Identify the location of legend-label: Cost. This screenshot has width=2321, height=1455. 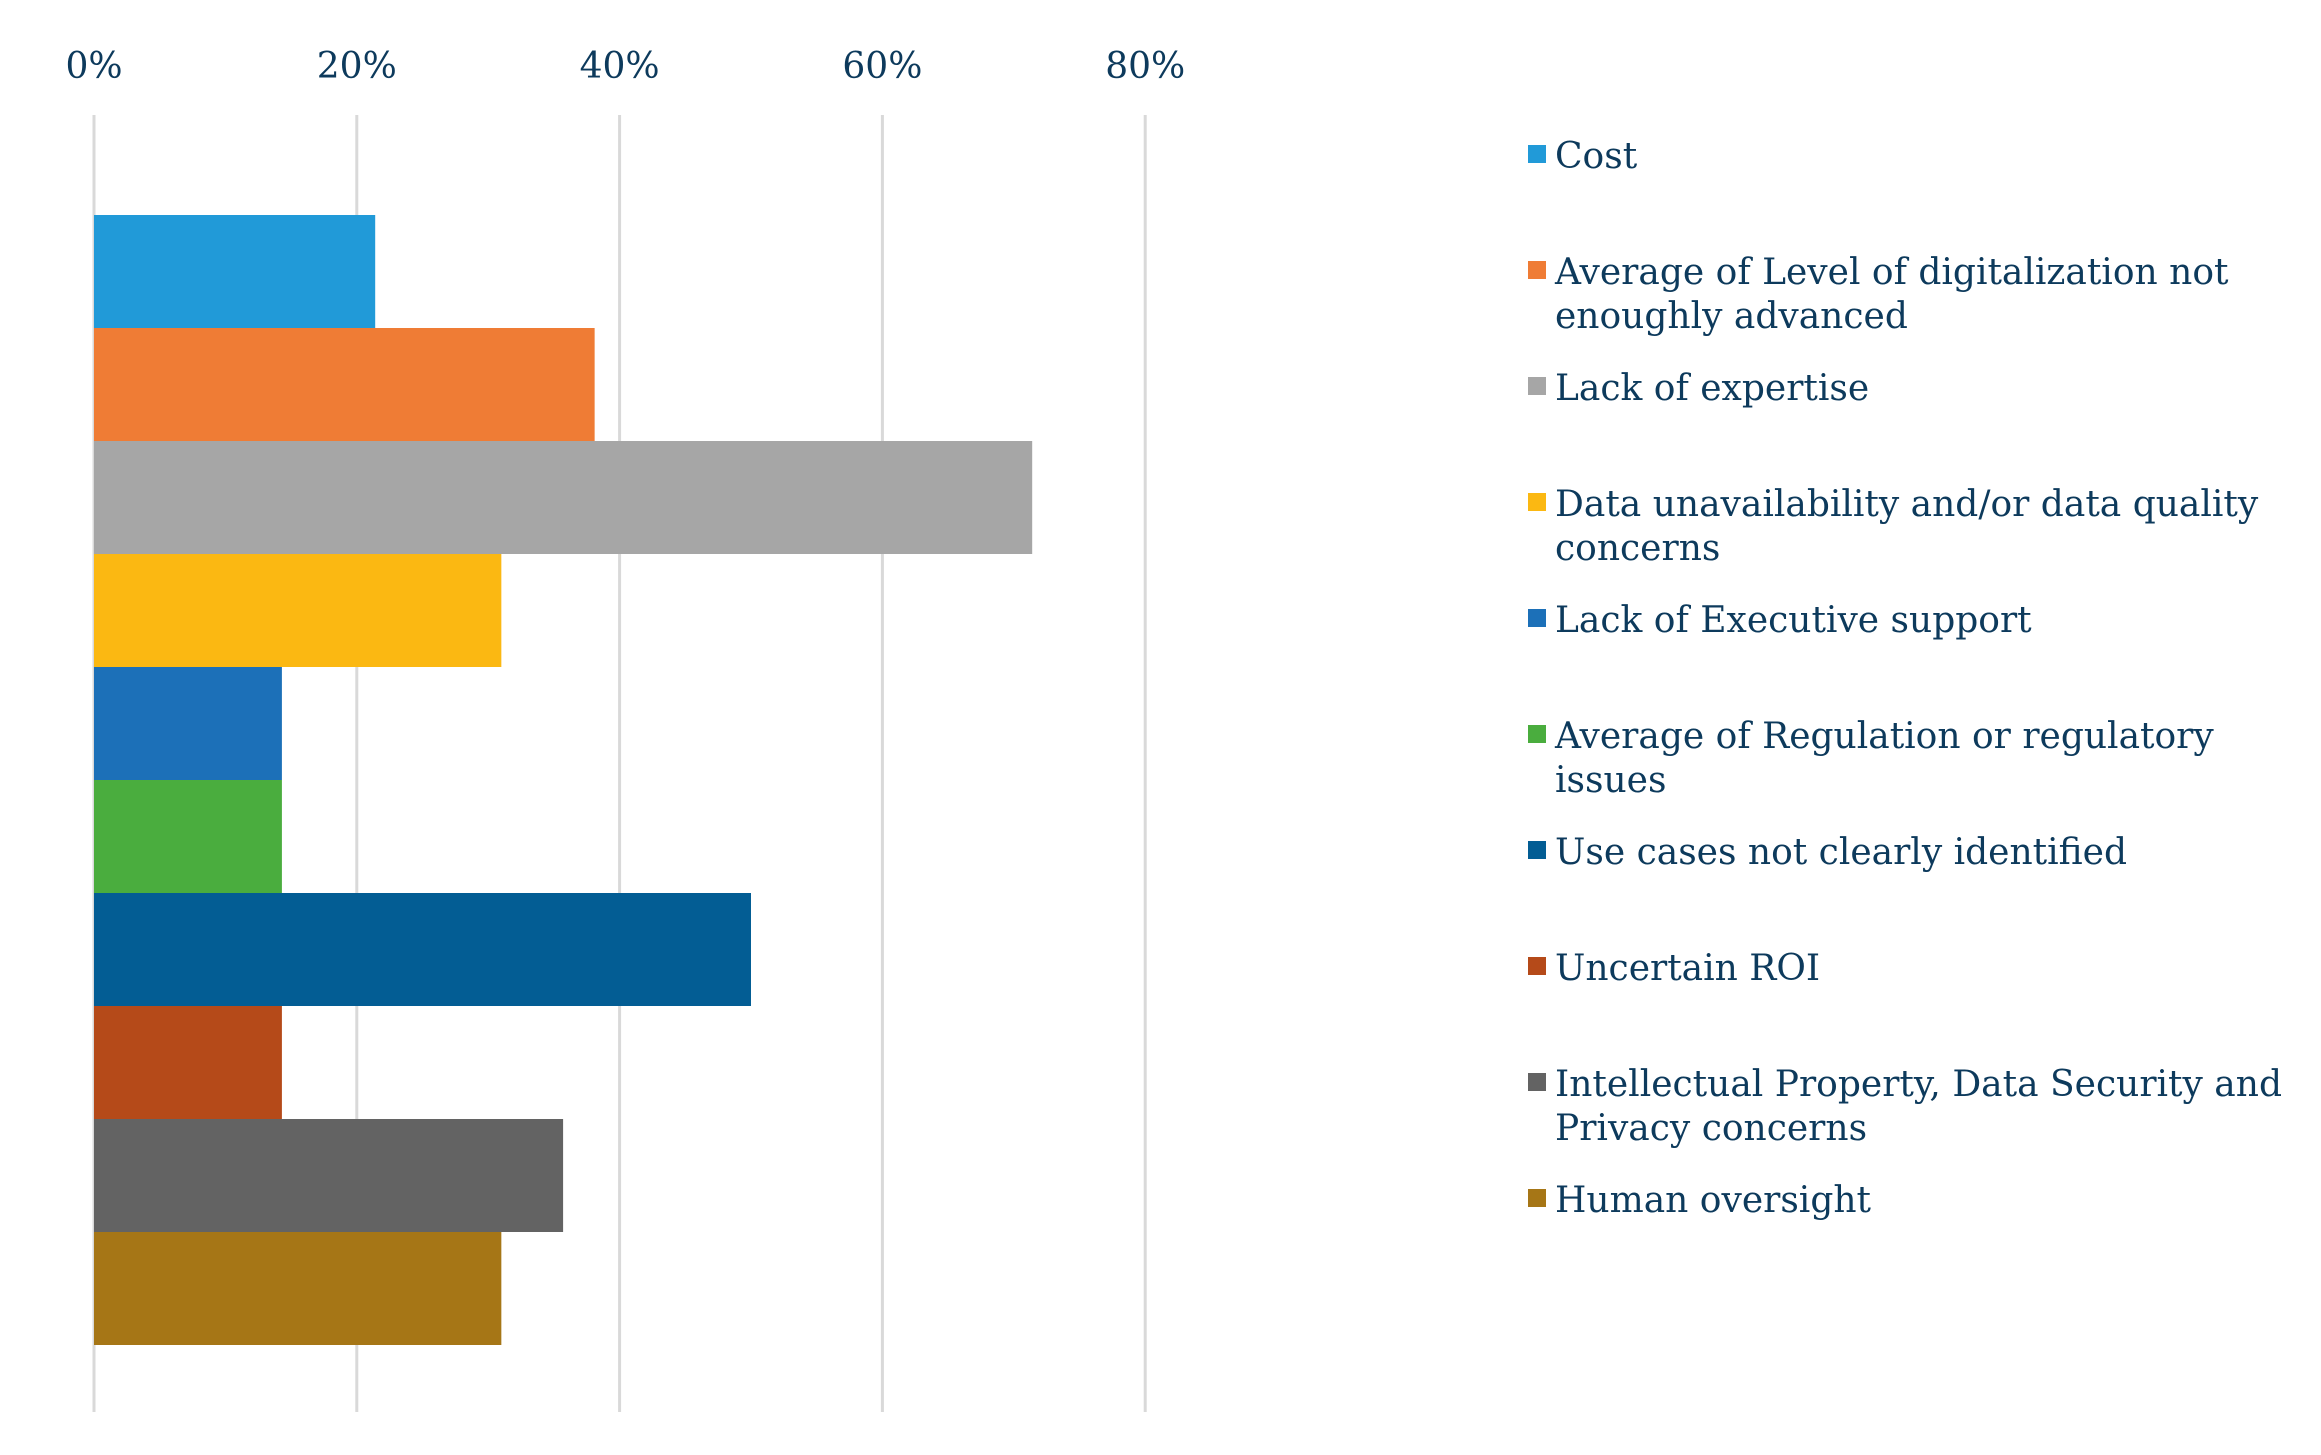
(1596, 156).